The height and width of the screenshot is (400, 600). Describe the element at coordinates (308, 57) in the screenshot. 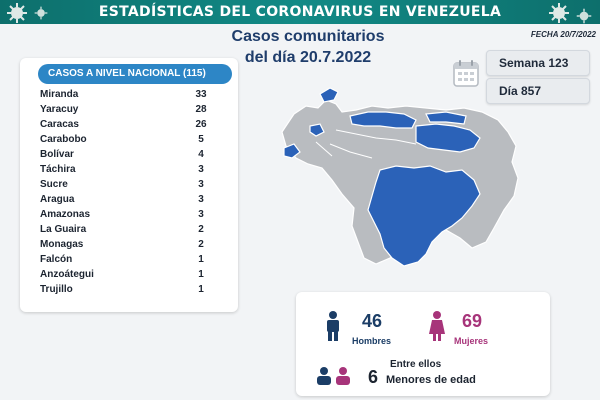

I see `headline-line-2: del día 20.7.2022` at that location.